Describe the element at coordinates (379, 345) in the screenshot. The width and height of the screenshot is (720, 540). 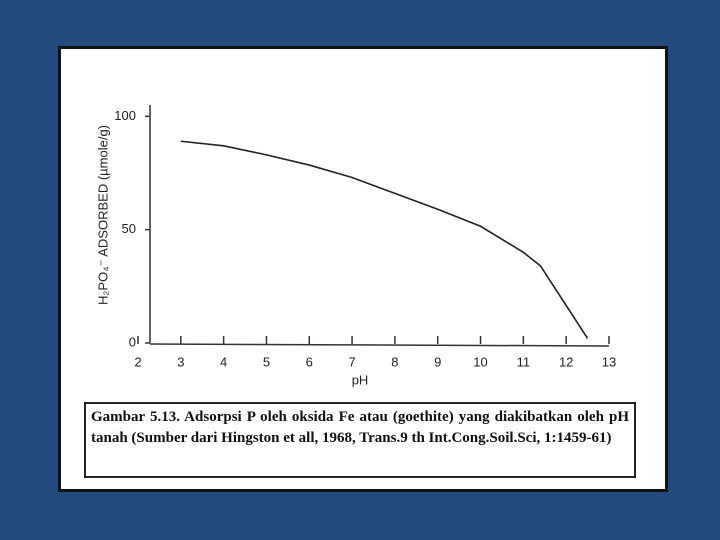
I see `x-axis` at that location.